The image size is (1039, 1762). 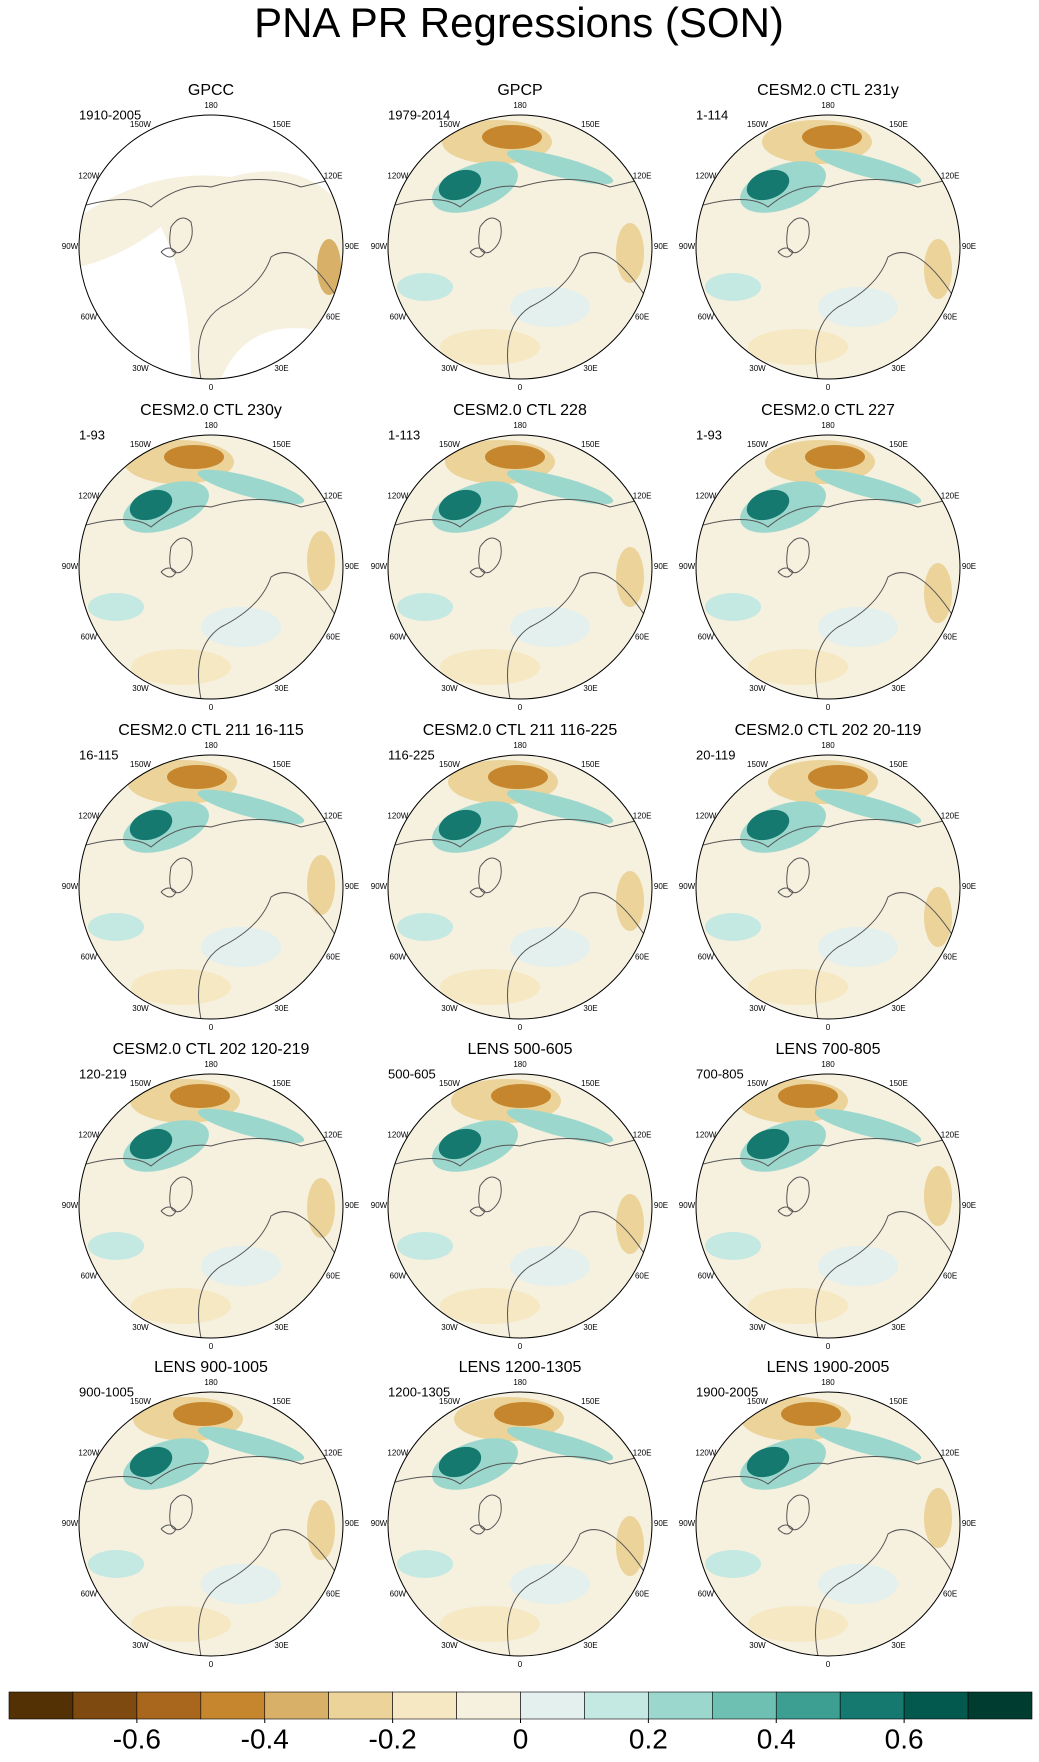 I want to click on panel-title: CESM2.0 CTL 231y, so click(x=828, y=90).